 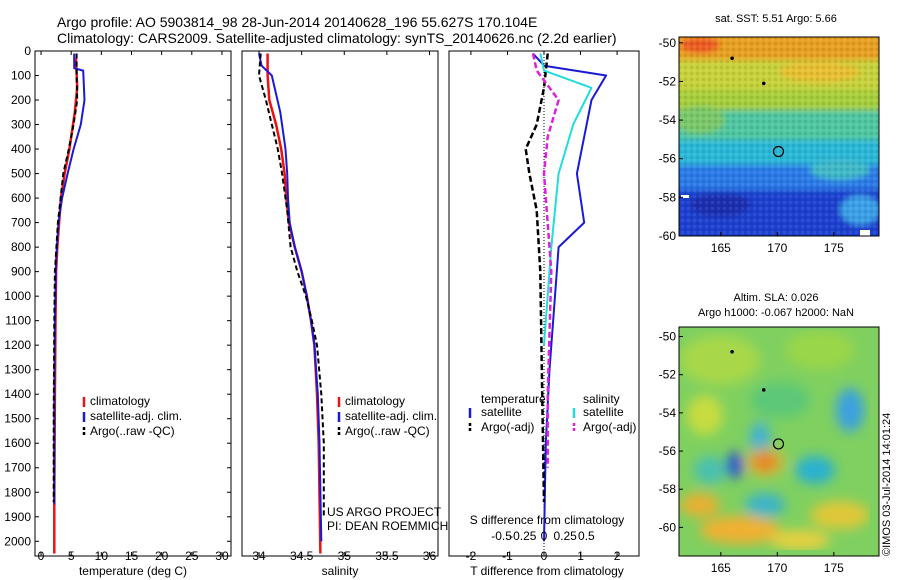 What do you see at coordinates (501, 536) in the screenshot?
I see `x2-tick-label: -0.5` at bounding box center [501, 536].